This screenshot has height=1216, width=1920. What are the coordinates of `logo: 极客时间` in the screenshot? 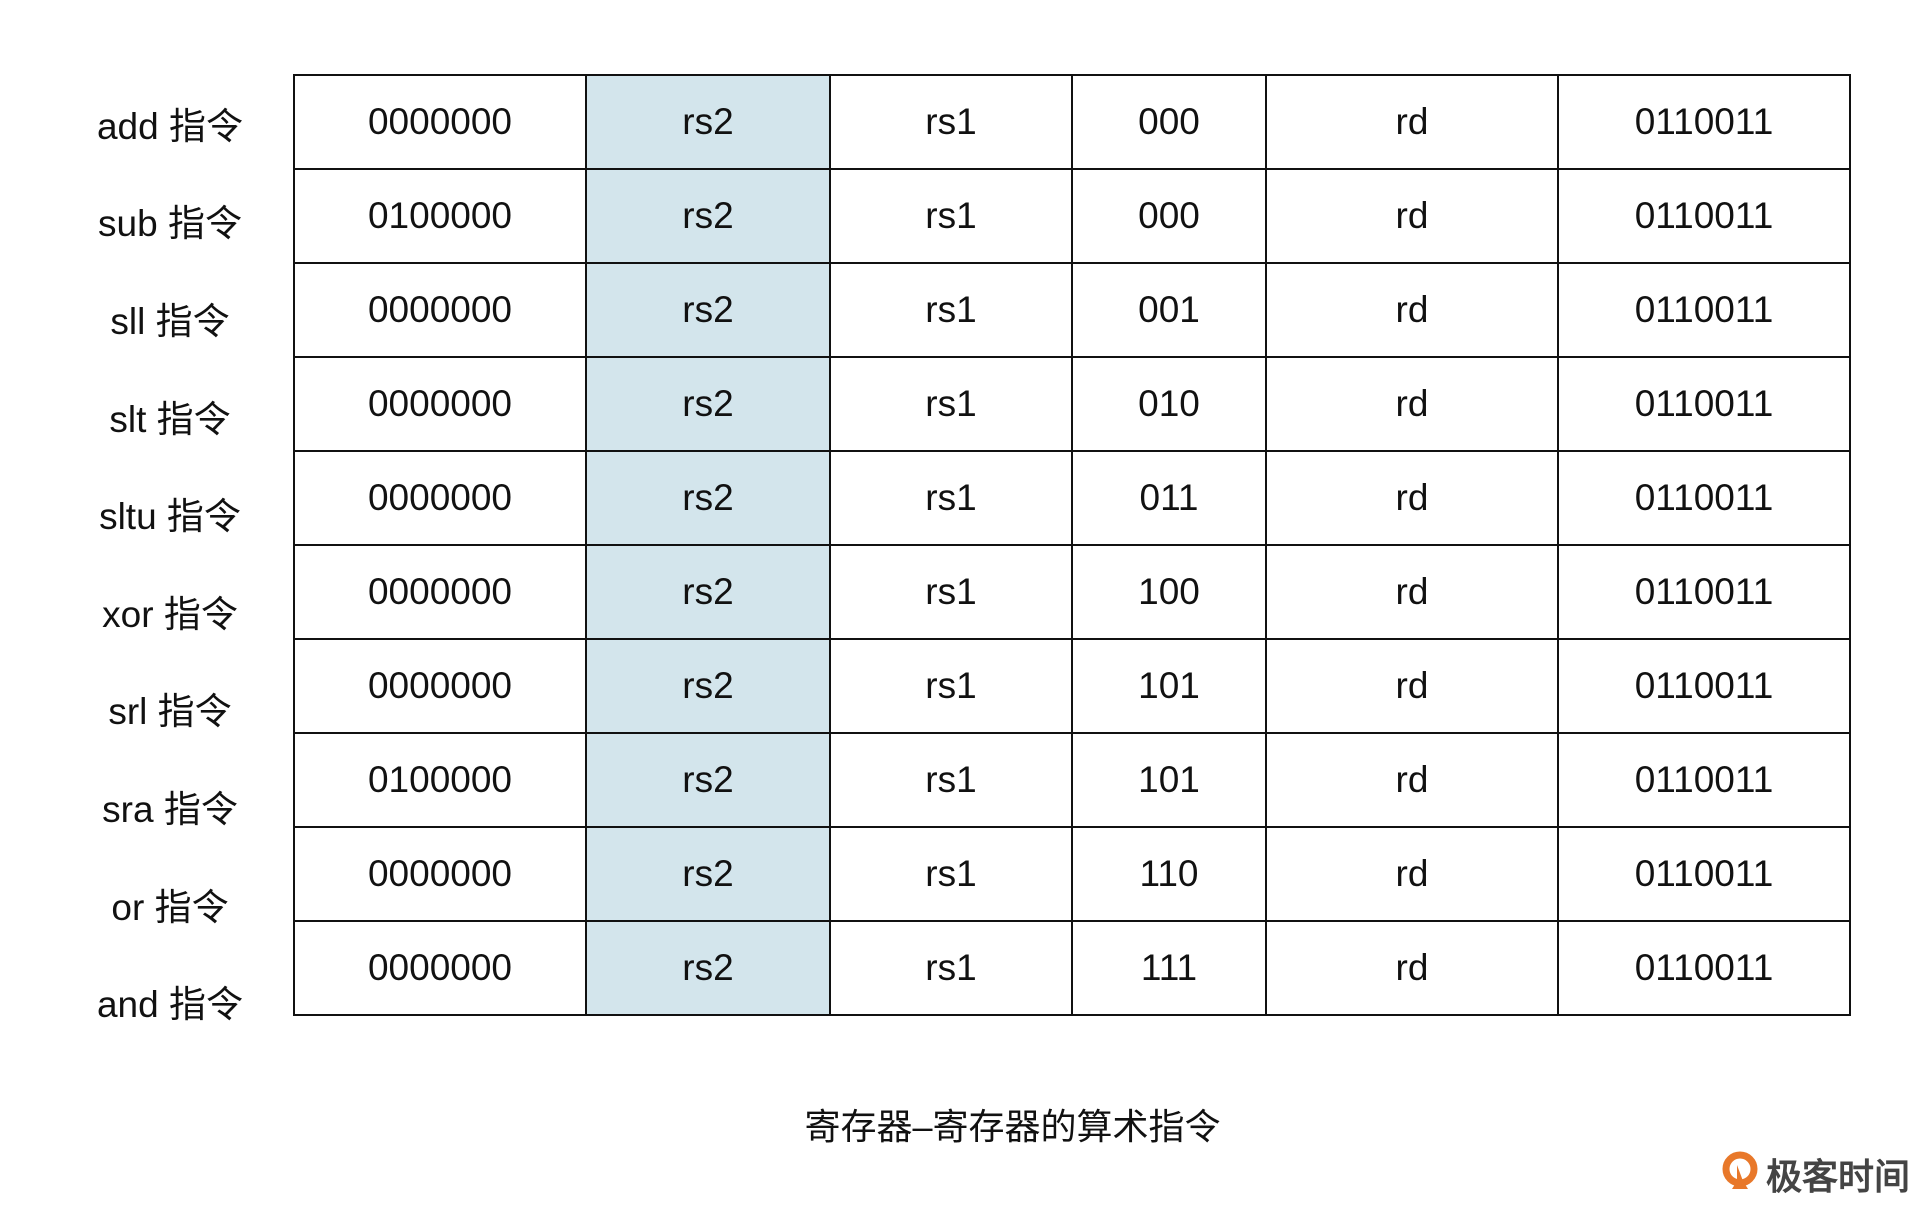 It's located at (1815, 1174).